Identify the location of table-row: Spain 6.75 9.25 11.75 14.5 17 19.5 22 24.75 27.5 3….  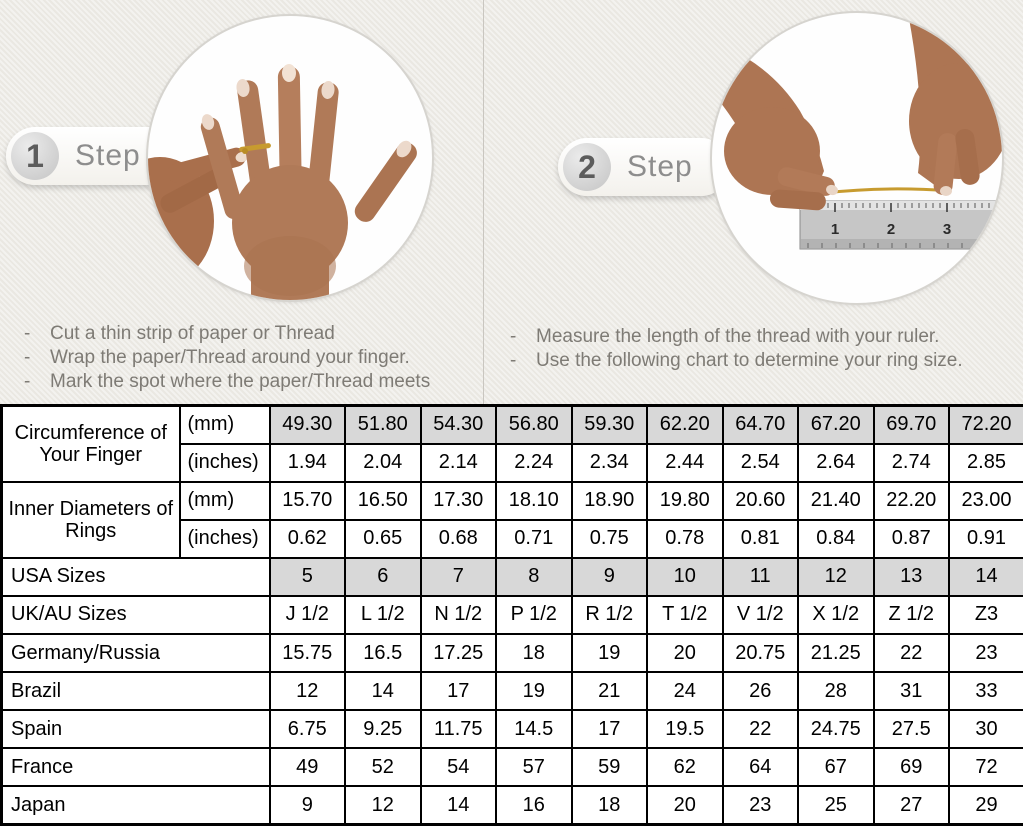
(511, 729).